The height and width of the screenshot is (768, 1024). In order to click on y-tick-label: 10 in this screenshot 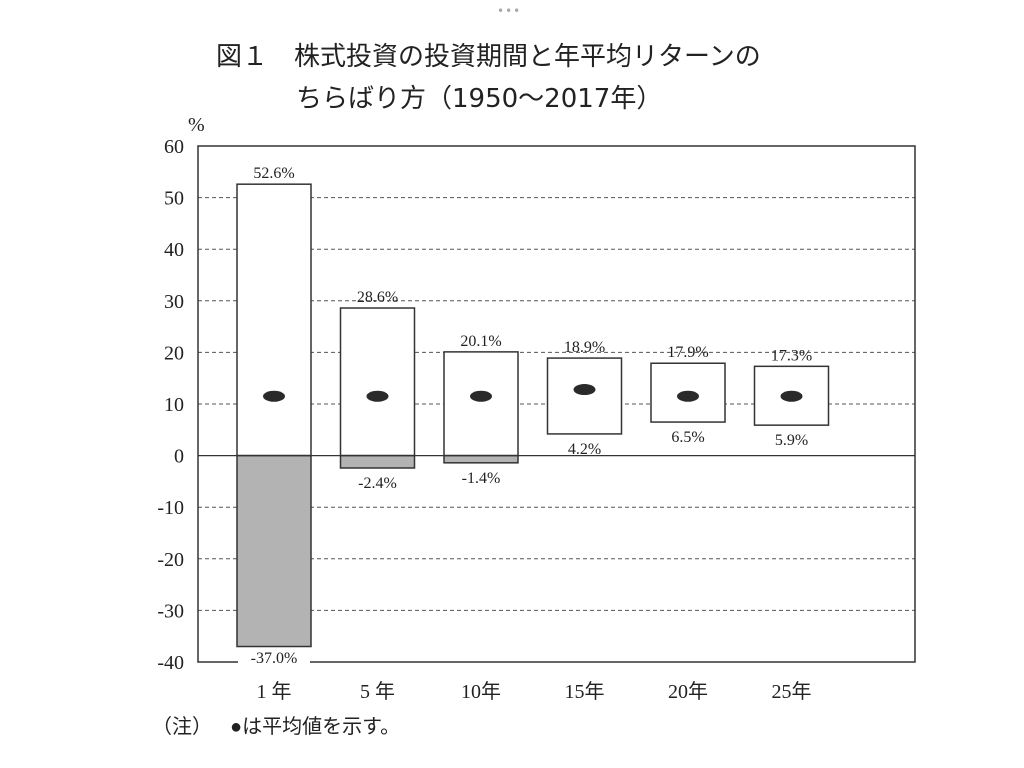, I will do `click(174, 405)`.